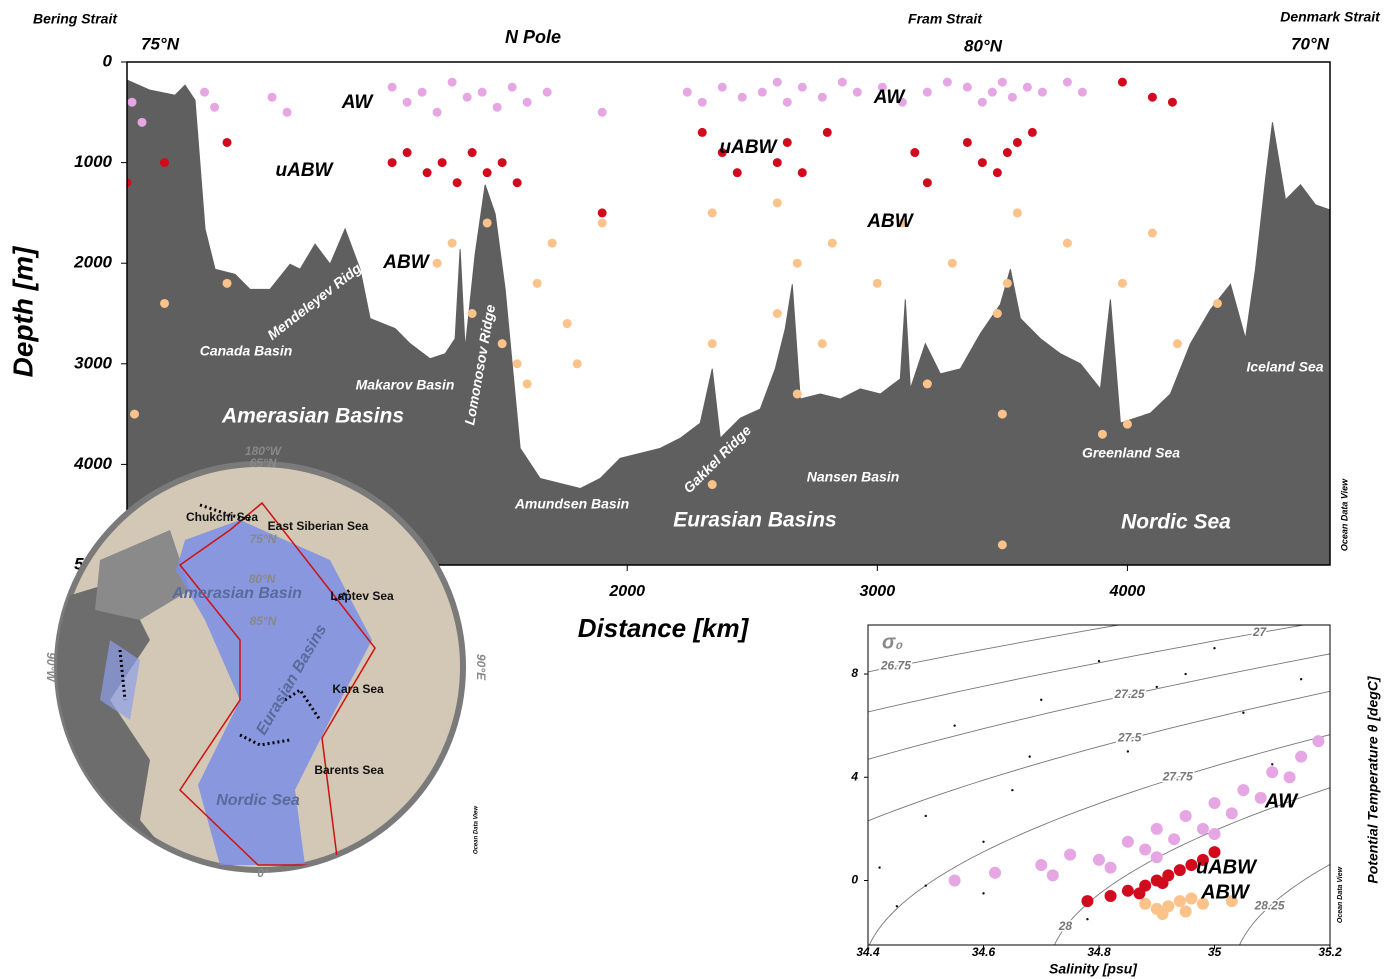 This screenshot has width=1395, height=979. Describe the element at coordinates (1310, 43) in the screenshot. I see `top-annotation: 70°N` at that location.